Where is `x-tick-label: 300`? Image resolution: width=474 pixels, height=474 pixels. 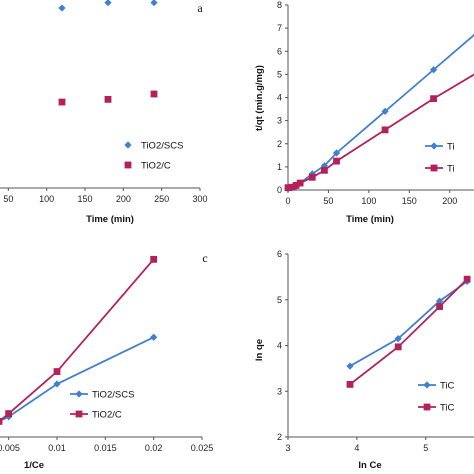
x-tick-label: 300 is located at coordinates (199, 199).